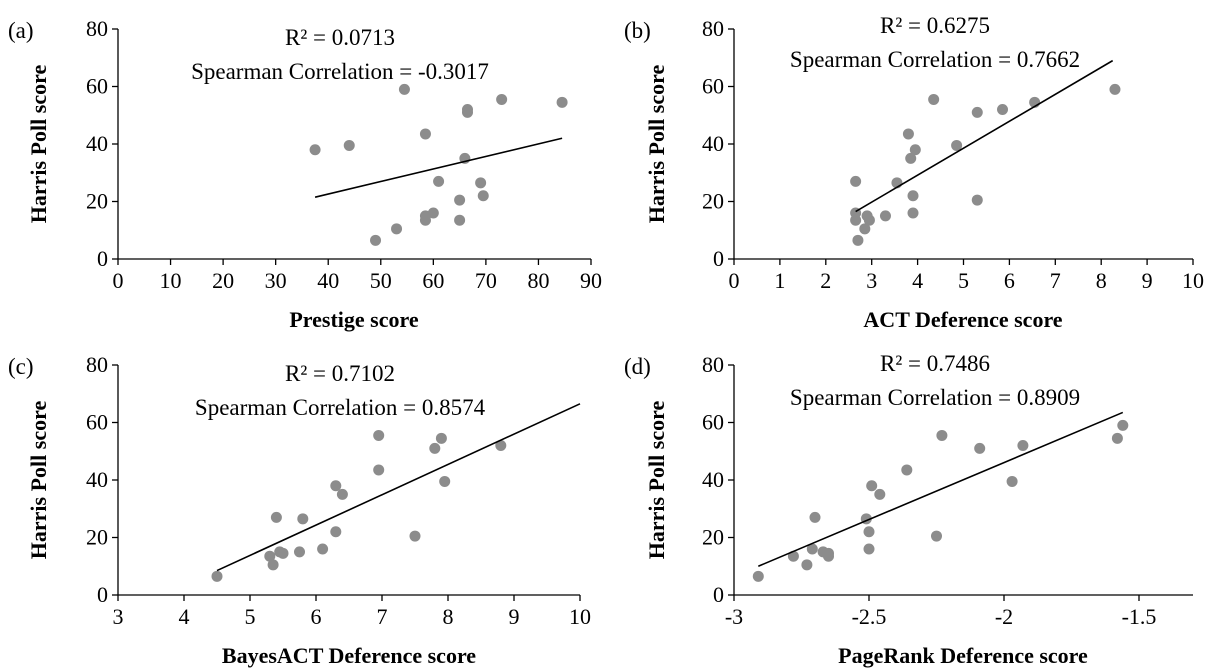 This screenshot has height=670, width=1213. I want to click on spearman-annotation: Spearman Correlation = -0.3017, so click(340, 71).